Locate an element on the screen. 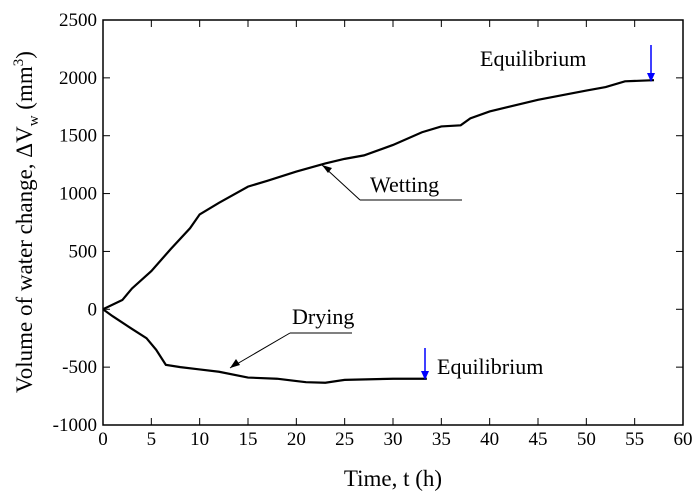 Image resolution: width=693 pixels, height=497 pixels. x-tick-label: 5 is located at coordinates (152, 439).